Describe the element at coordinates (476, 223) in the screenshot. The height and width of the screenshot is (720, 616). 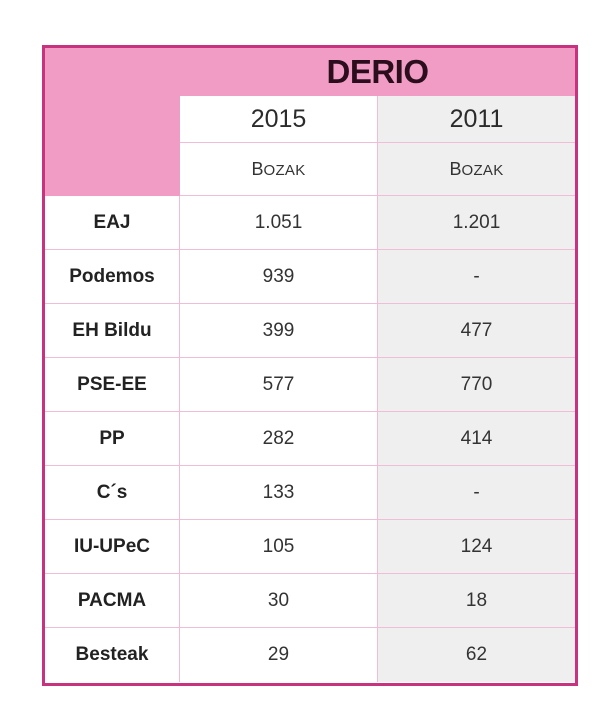
I see `votes-2011: 1.201` at that location.